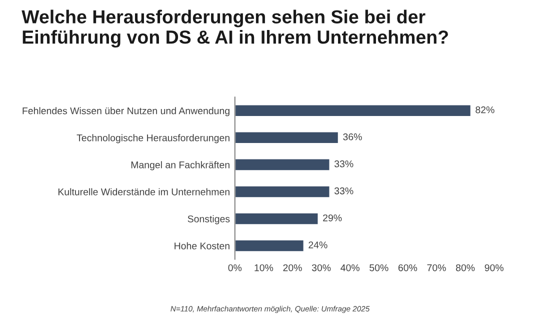  I want to click on x-tick-label: 90%, so click(494, 268).